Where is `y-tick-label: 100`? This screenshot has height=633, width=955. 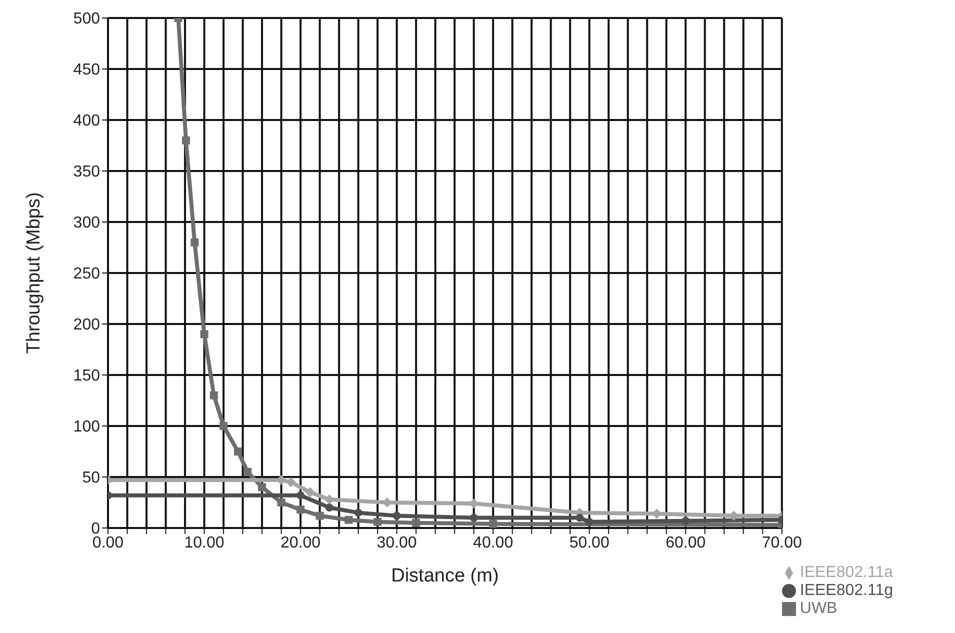
y-tick-label: 100 is located at coordinates (86, 427).